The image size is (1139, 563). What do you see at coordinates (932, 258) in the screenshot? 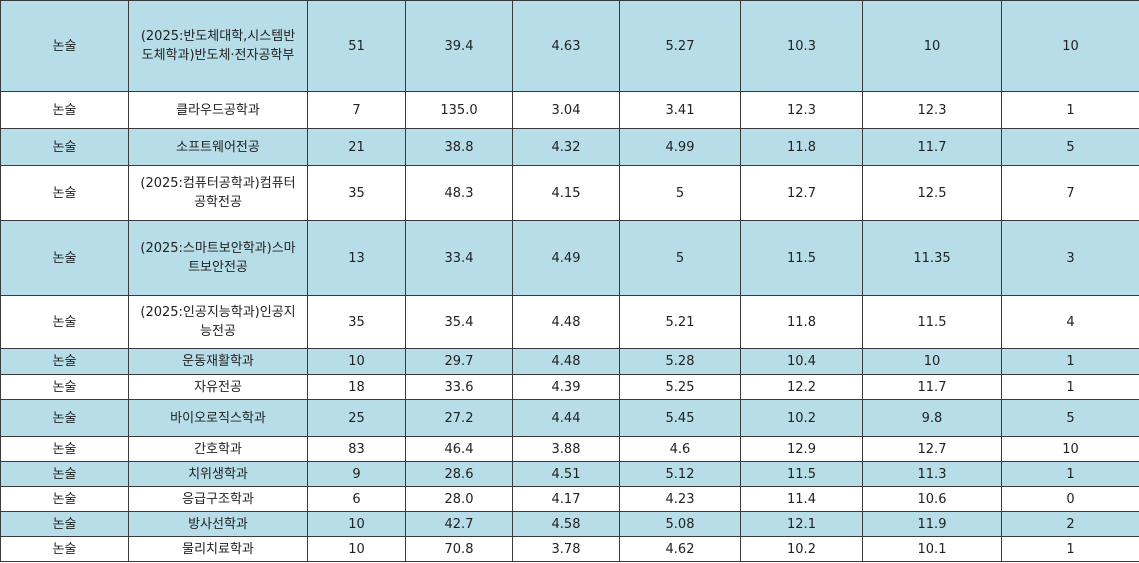
I see `table-cell: 11.35` at bounding box center [932, 258].